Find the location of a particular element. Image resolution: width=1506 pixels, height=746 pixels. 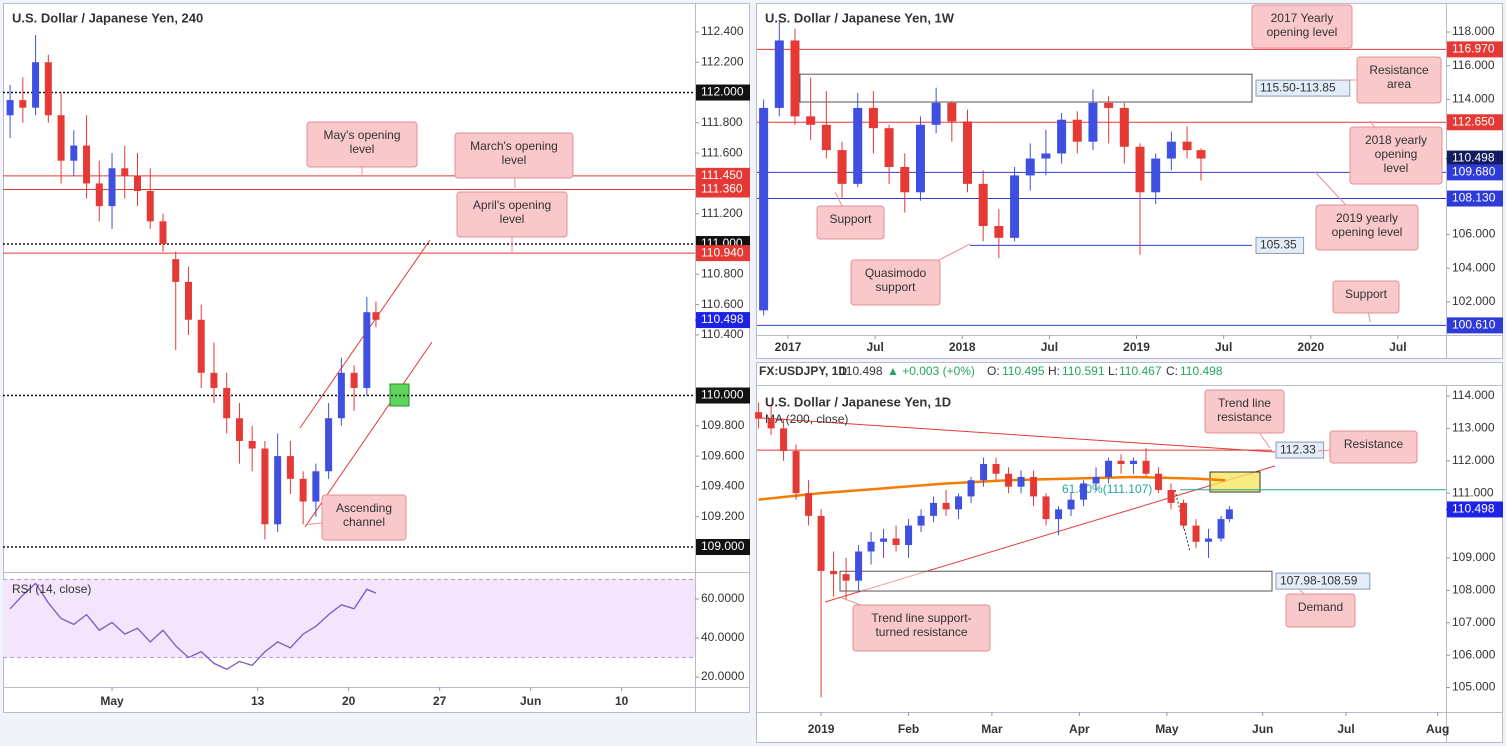

x-tick-label: 2017 is located at coordinates (788, 347).